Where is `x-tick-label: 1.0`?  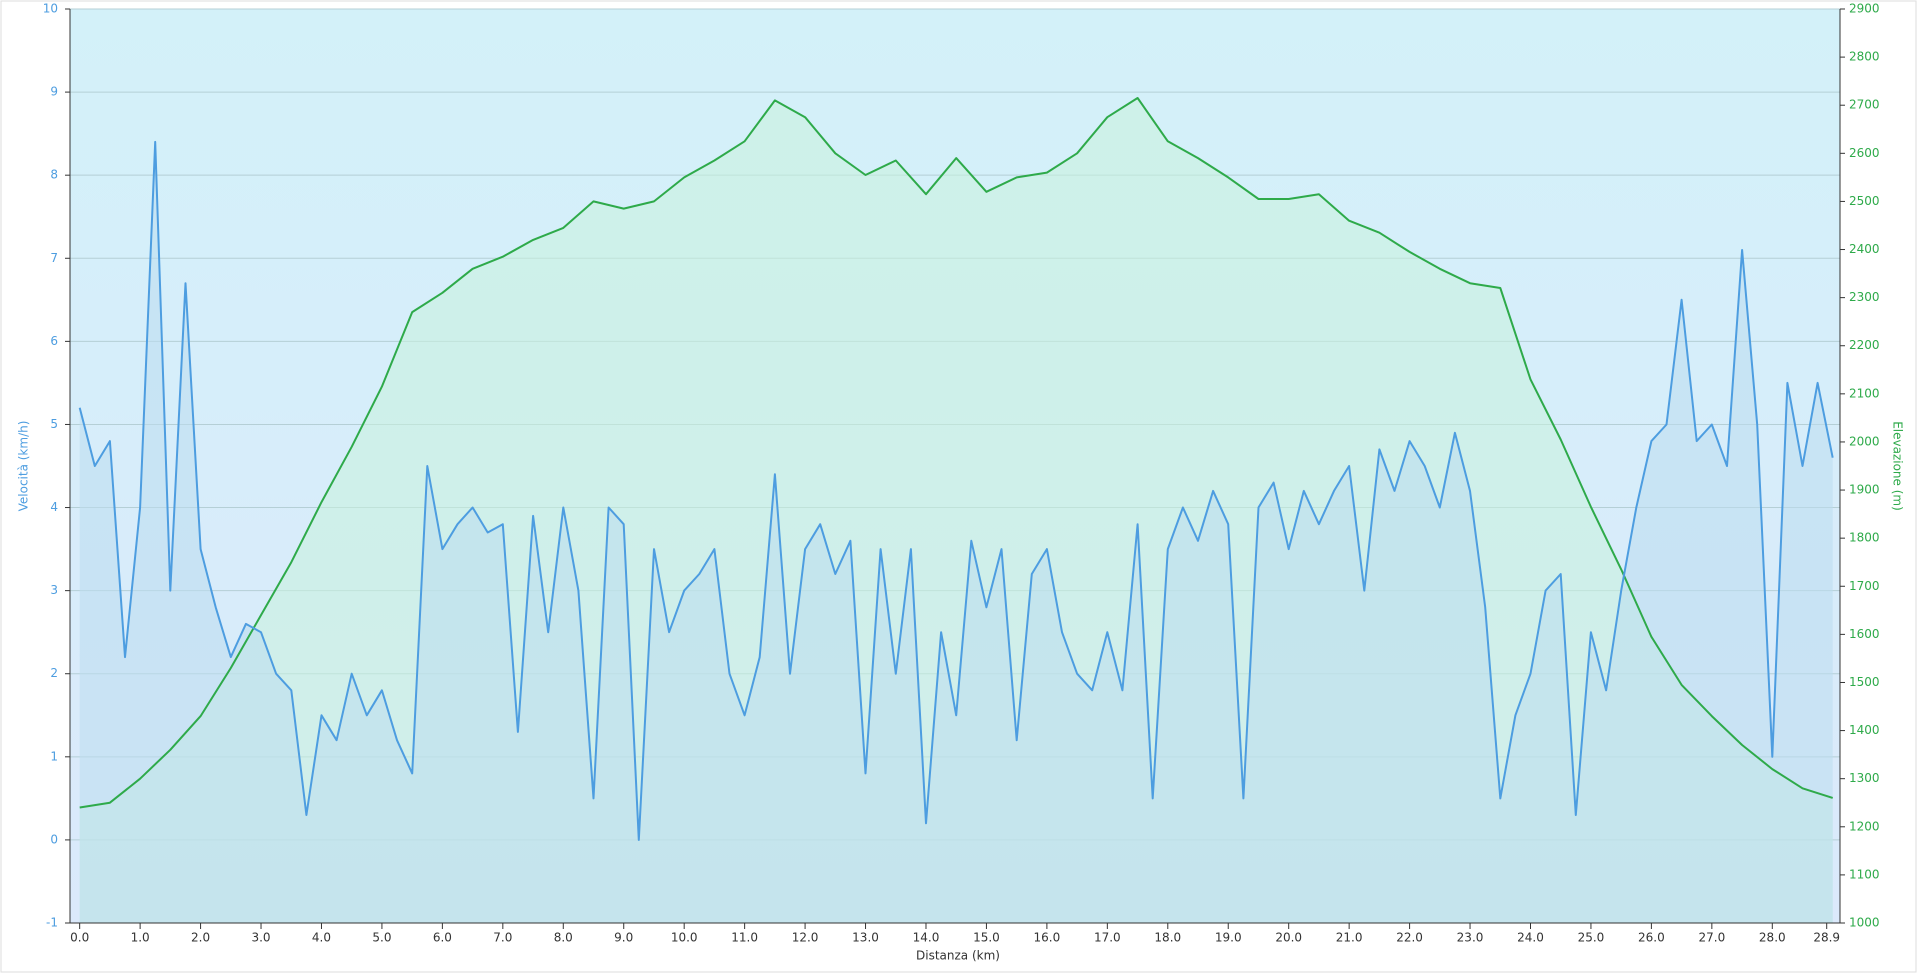
x-tick-label: 1.0 is located at coordinates (140, 938).